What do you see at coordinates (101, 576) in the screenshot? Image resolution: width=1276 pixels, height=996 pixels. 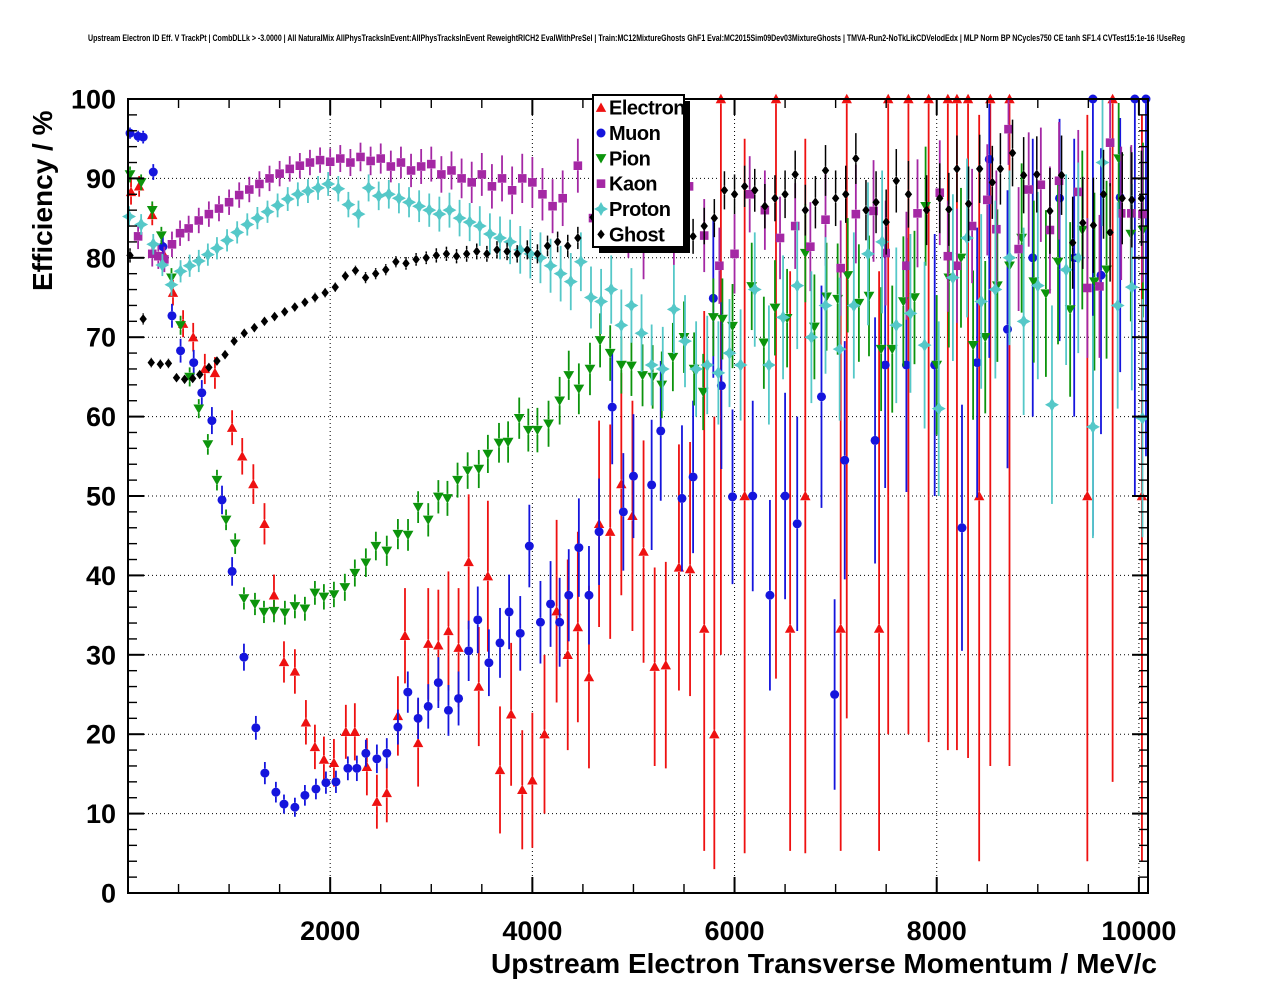 I see `y-tick-label: 40` at bounding box center [101, 576].